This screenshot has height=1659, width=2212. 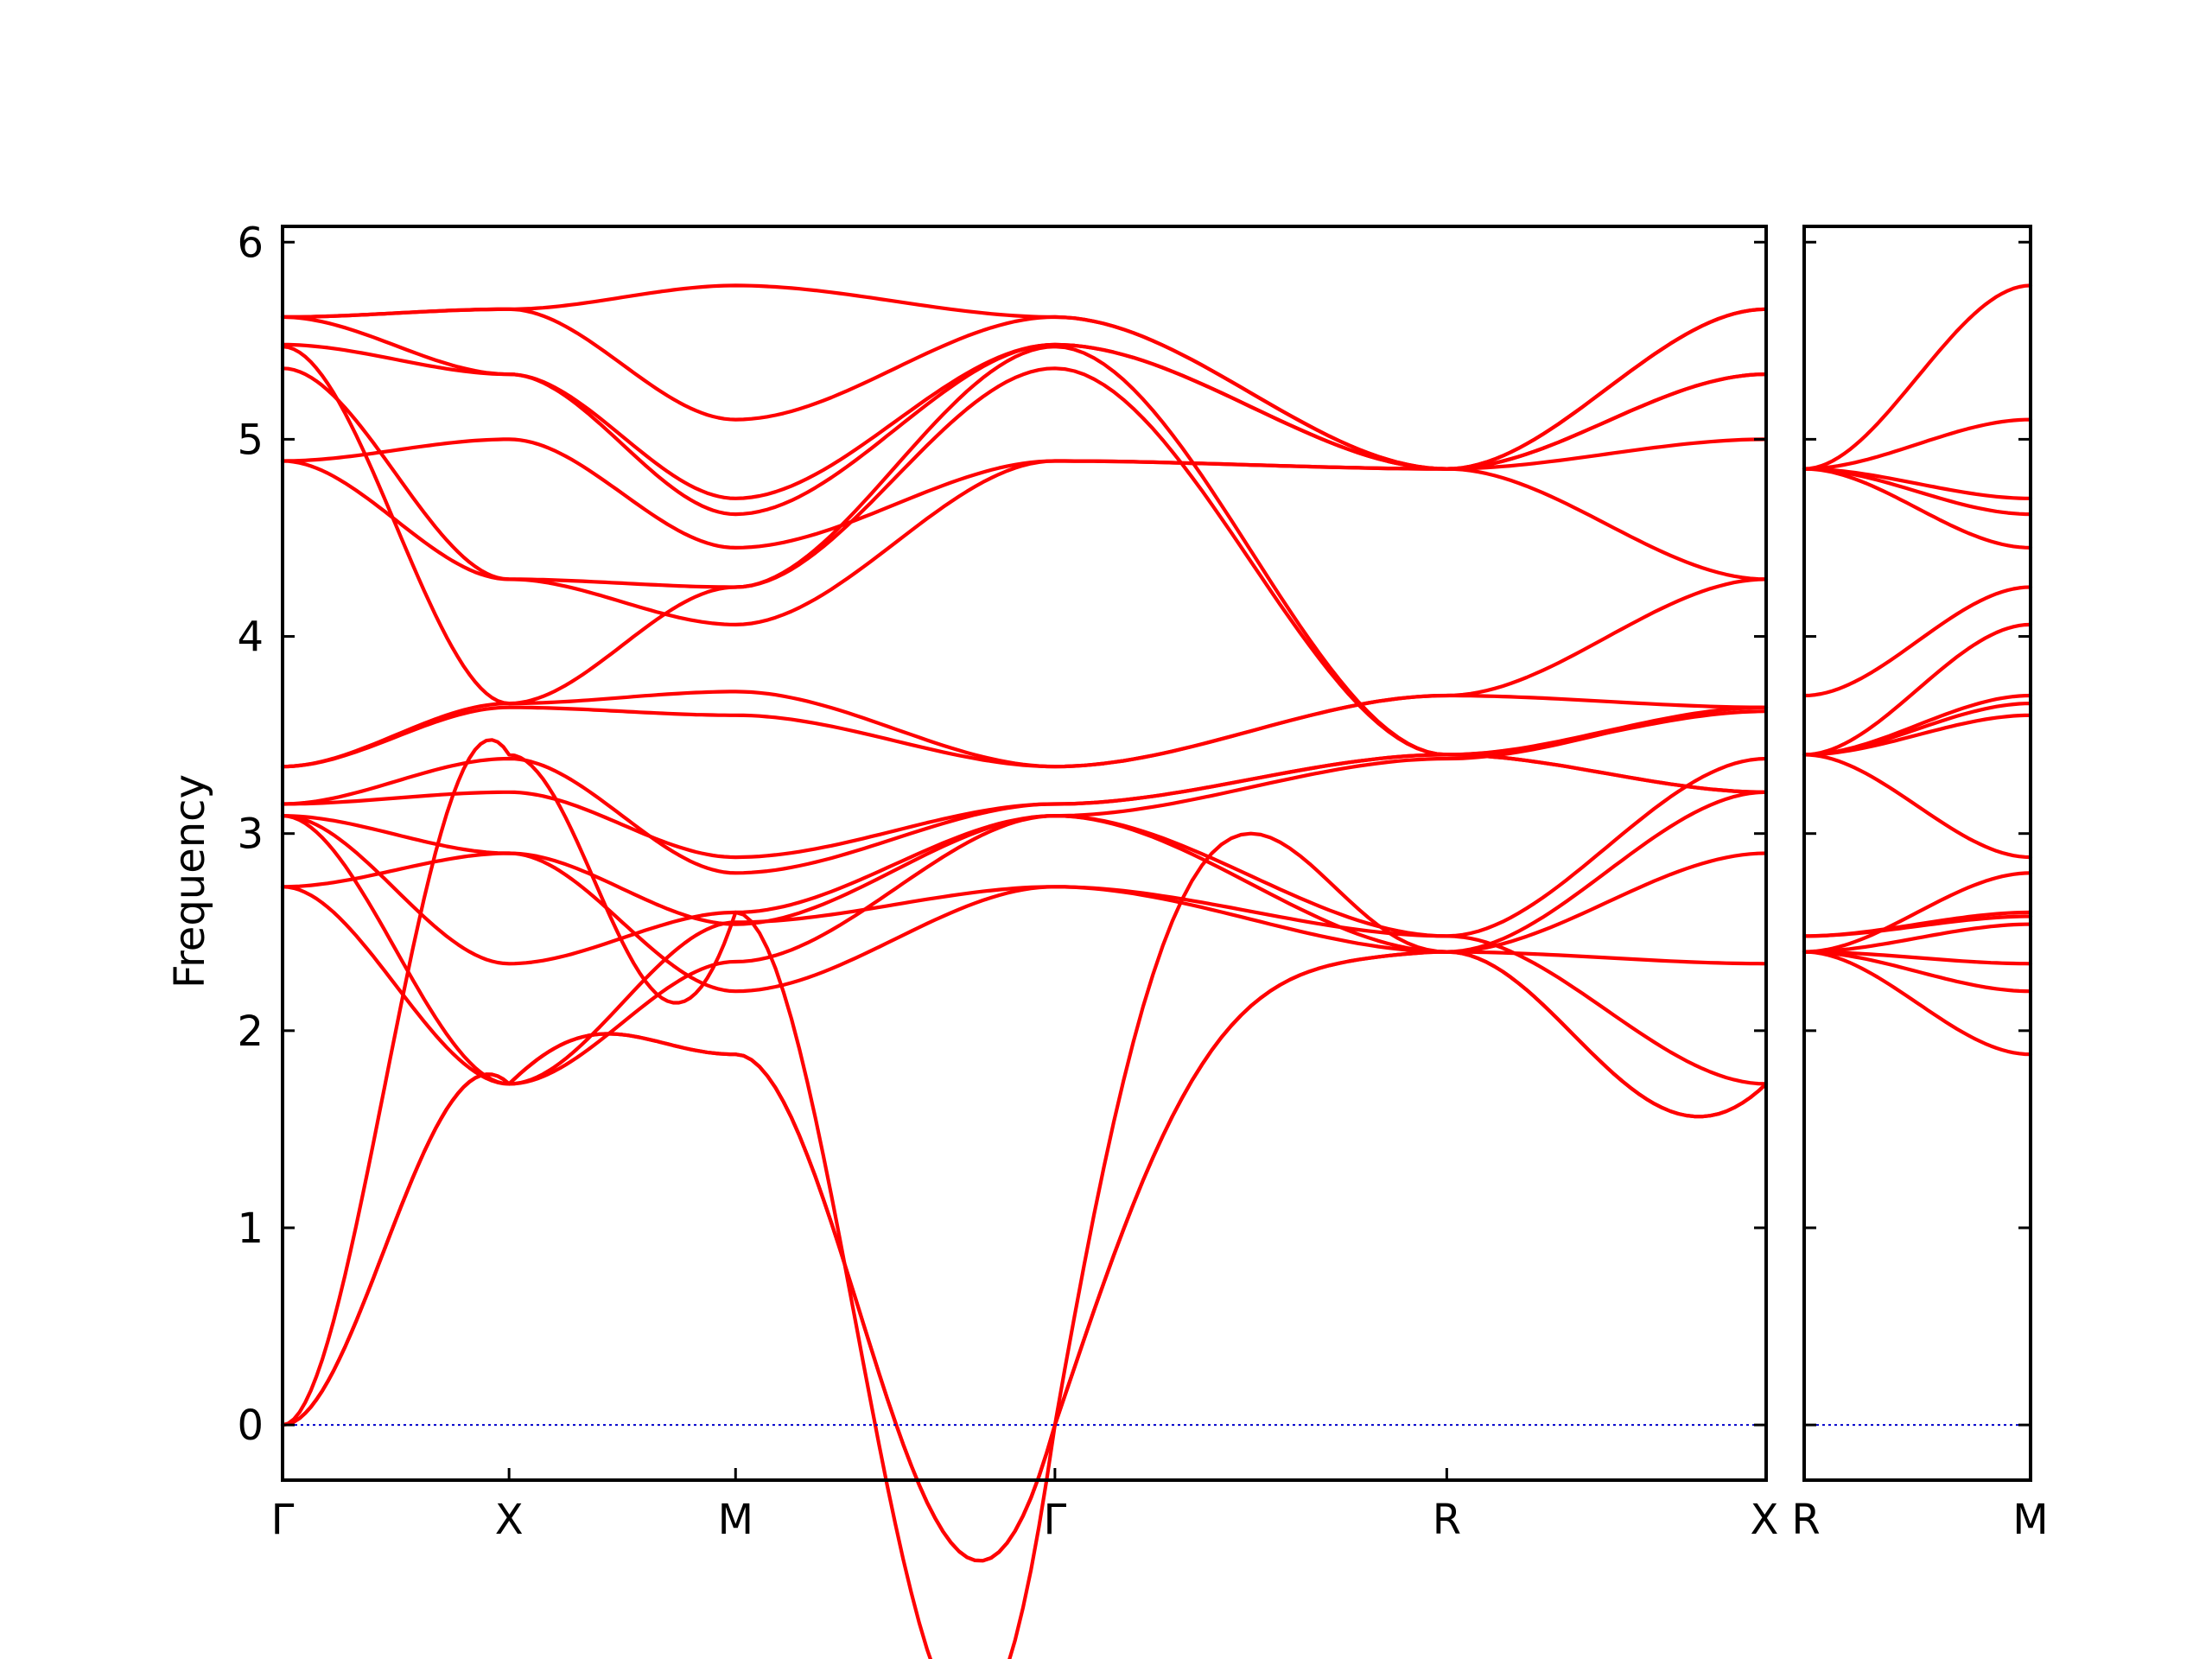 I want to click on y-axis-label: Frequency, so click(x=190, y=881).